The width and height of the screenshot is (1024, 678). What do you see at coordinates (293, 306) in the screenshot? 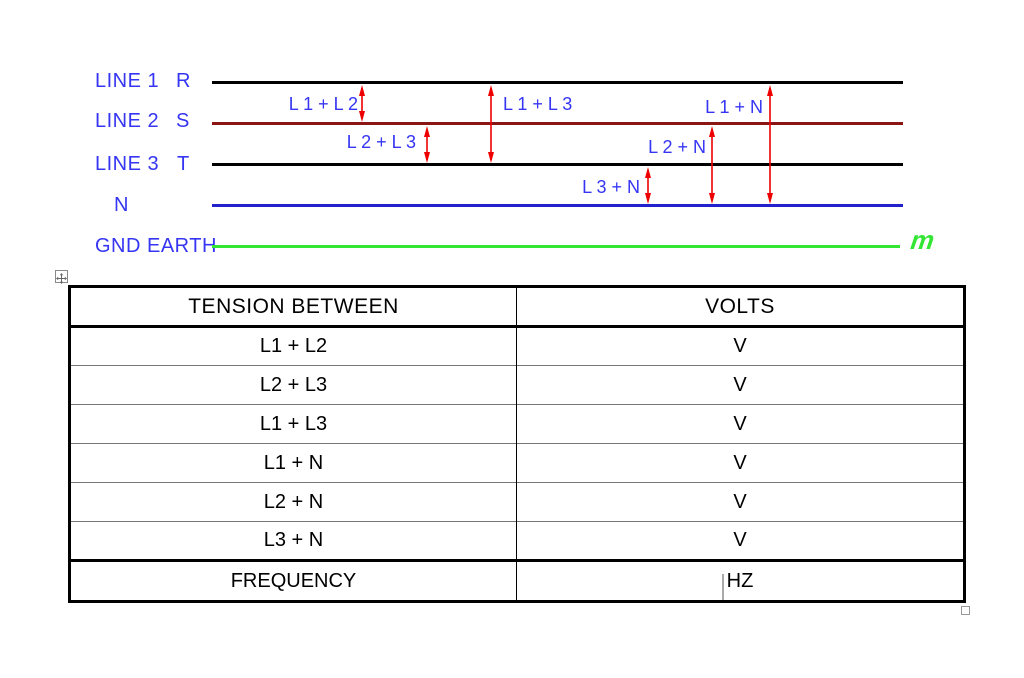
I see `header-tension-between: TENSION BETWEEN` at bounding box center [293, 306].